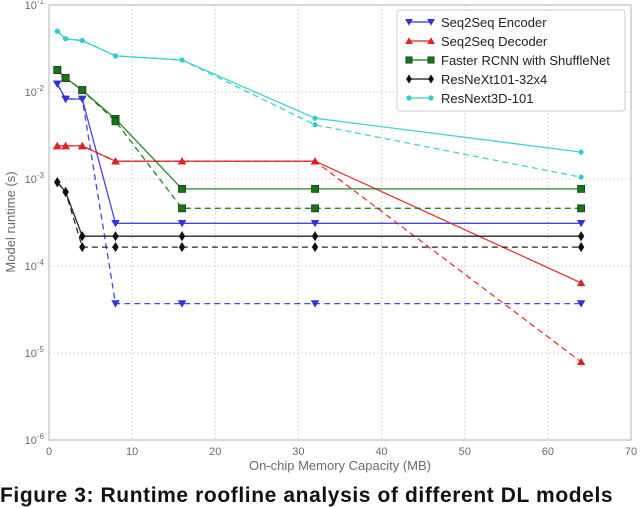 This screenshot has height=508, width=640. Describe the element at coordinates (132, 452) in the screenshot. I see `x-tick-label: 10` at that location.